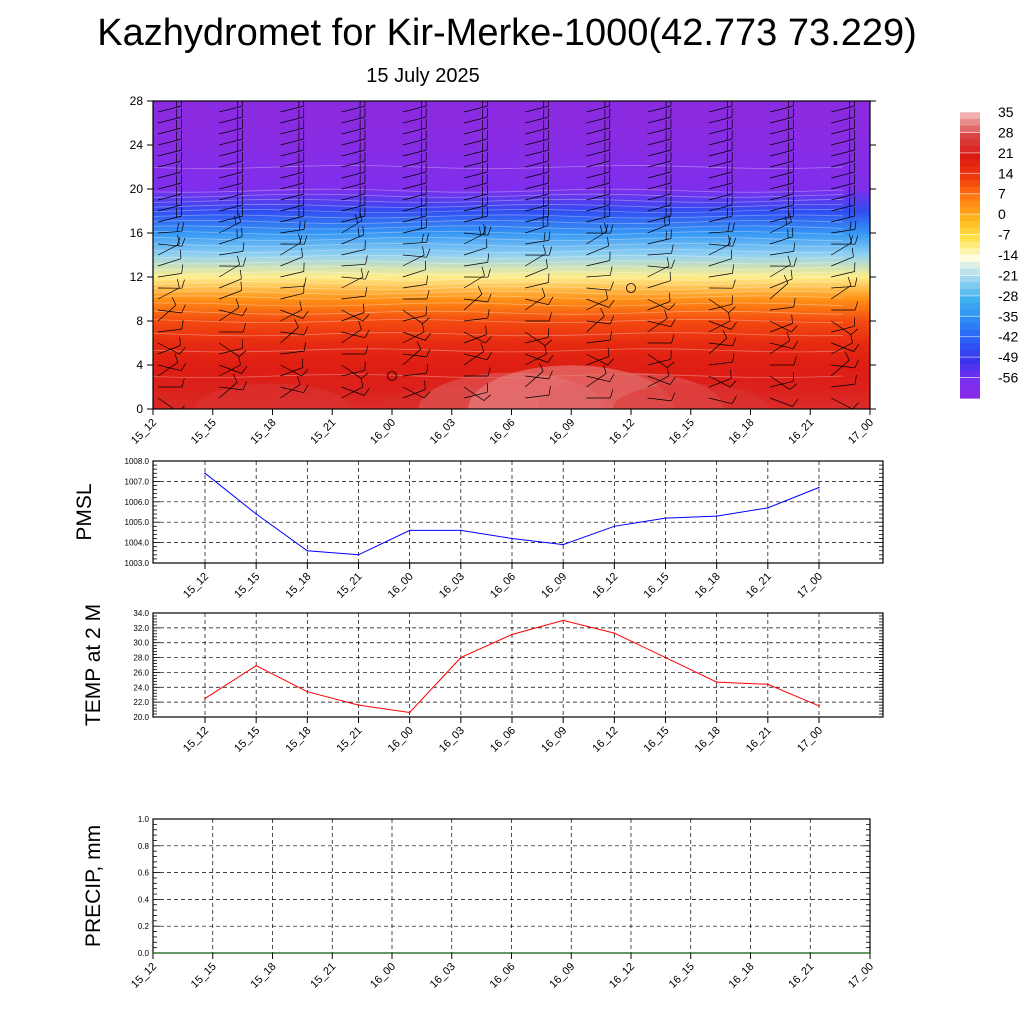 Image resolution: width=1024 pixels, height=1024 pixels. What do you see at coordinates (708, 740) in the screenshot?
I see `x-tick-label: 16_18` at bounding box center [708, 740].